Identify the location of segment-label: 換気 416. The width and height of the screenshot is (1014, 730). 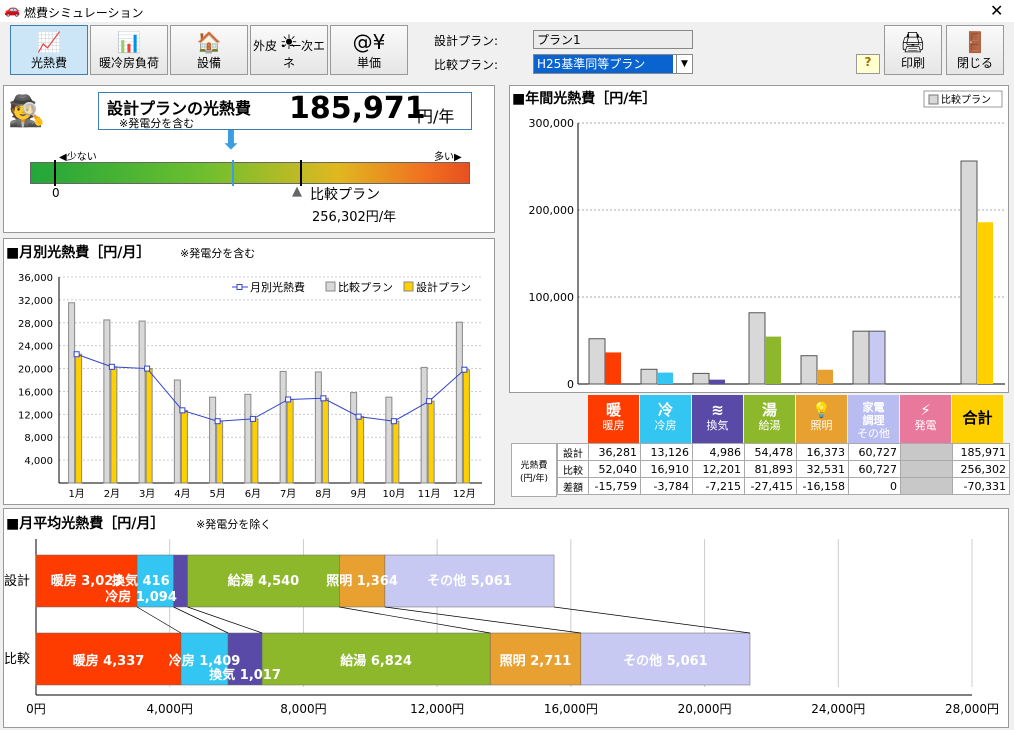
(141, 581).